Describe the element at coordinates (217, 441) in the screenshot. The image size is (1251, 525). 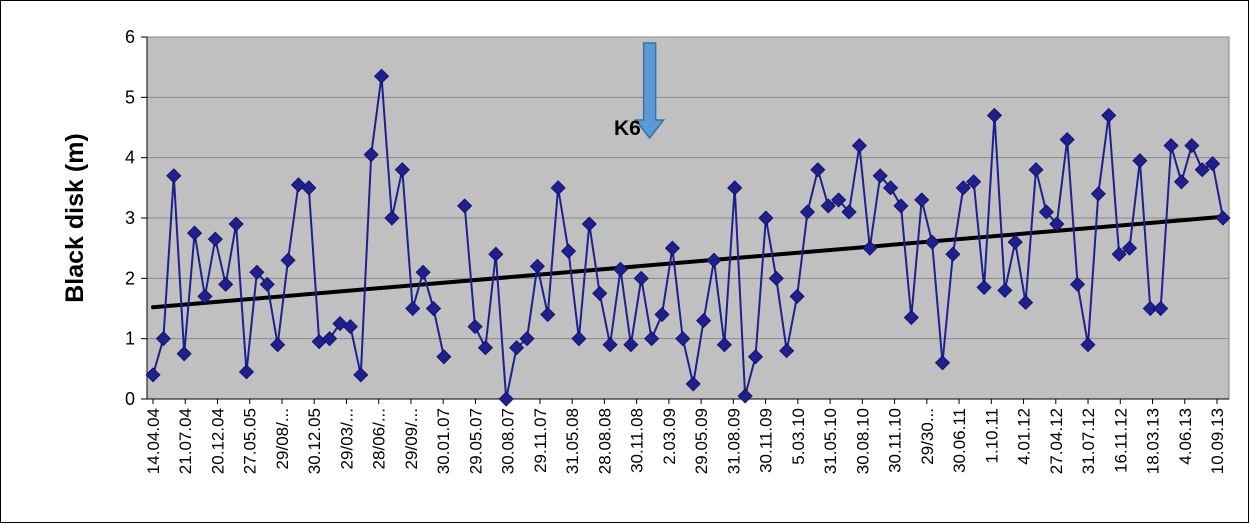
I see `x-tick-label-2: 20.12.04` at that location.